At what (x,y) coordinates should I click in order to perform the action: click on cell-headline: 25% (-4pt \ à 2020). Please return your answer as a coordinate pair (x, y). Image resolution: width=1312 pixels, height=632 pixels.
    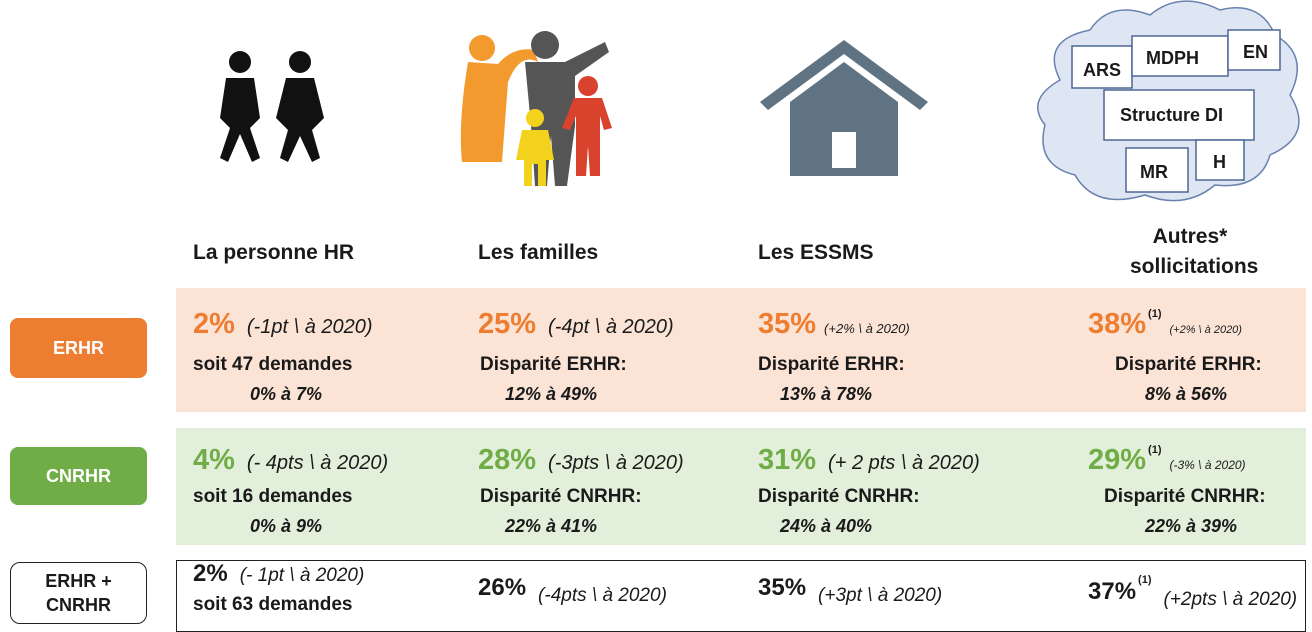
    Looking at the image, I should click on (576, 324).